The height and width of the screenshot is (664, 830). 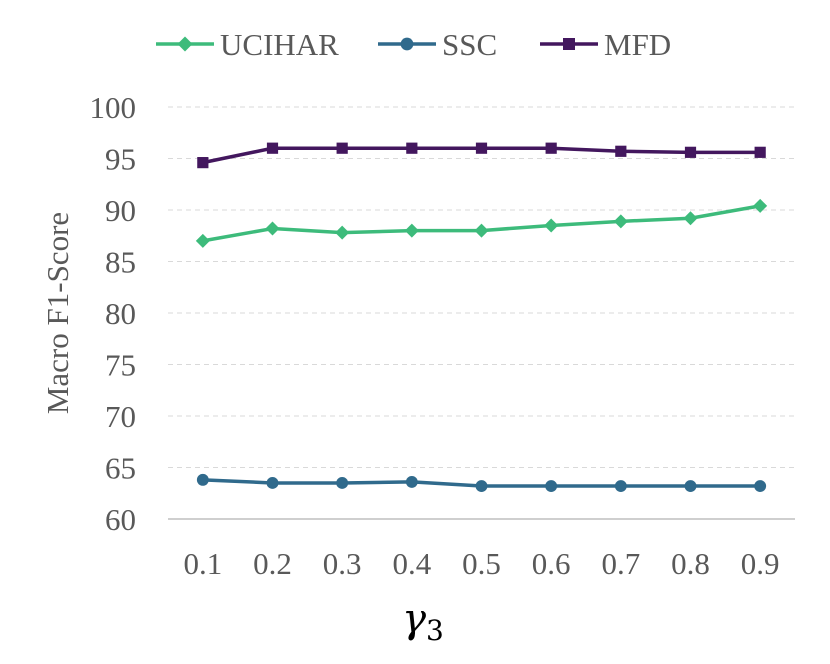 I want to click on series-ucihar, so click(x=481, y=223).